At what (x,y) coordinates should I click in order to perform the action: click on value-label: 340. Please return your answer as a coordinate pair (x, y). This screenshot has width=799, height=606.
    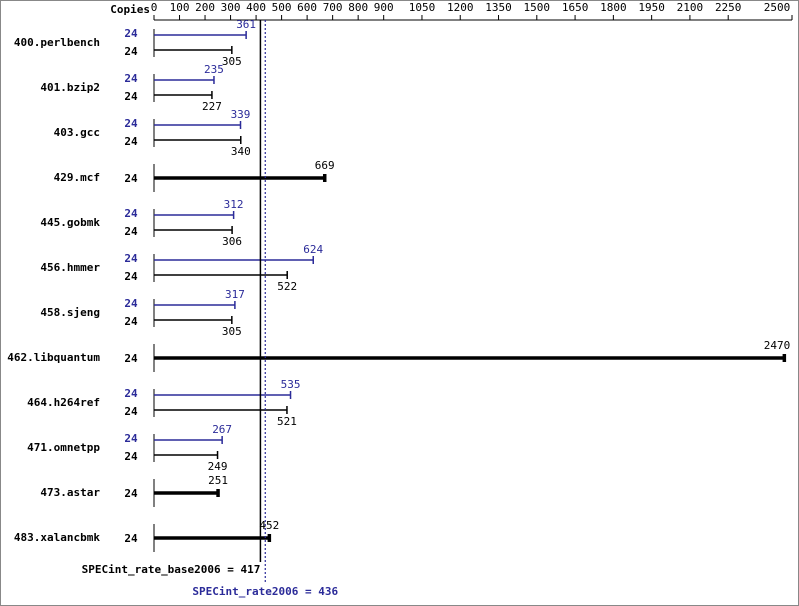
    Looking at the image, I should click on (241, 151).